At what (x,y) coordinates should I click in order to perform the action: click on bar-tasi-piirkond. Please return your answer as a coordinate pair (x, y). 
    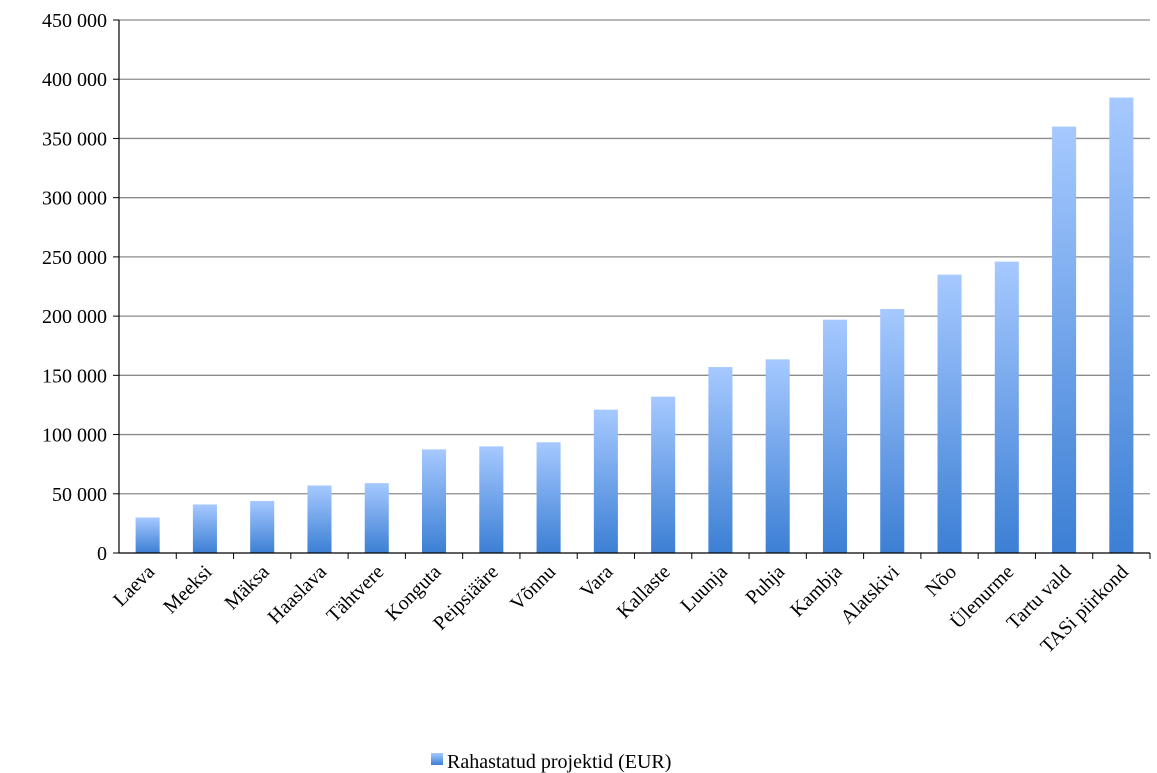
    Looking at the image, I should click on (1121, 325).